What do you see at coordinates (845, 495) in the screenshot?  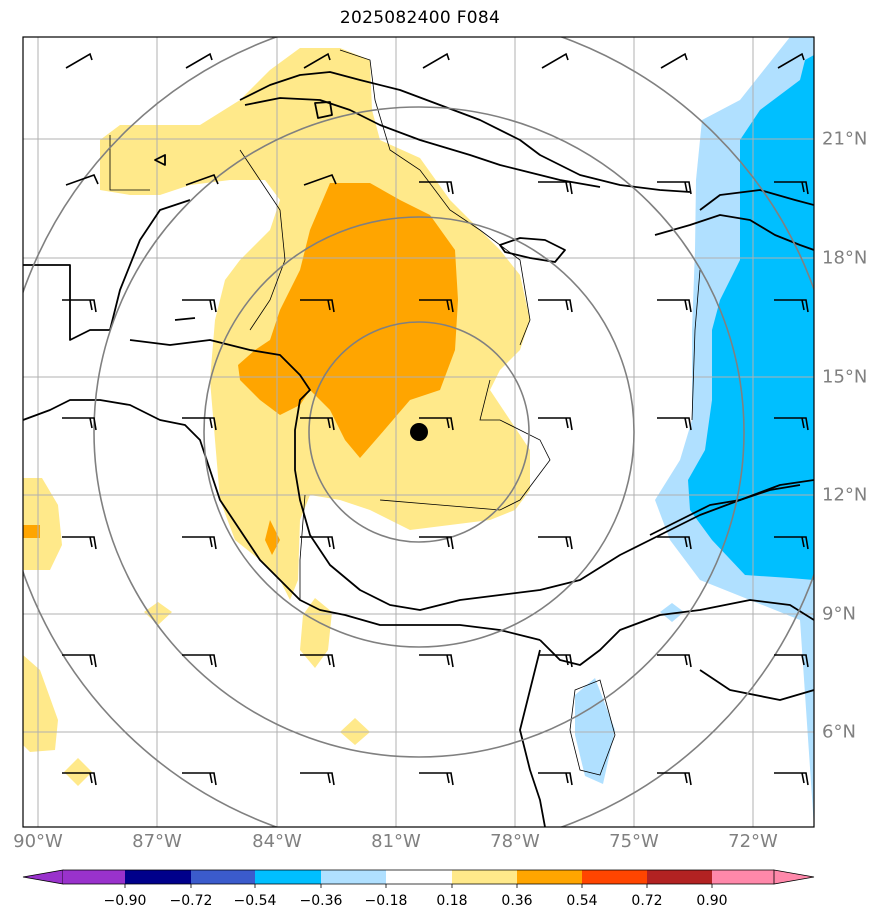 I see `lat-label-12n: 12°N` at bounding box center [845, 495].